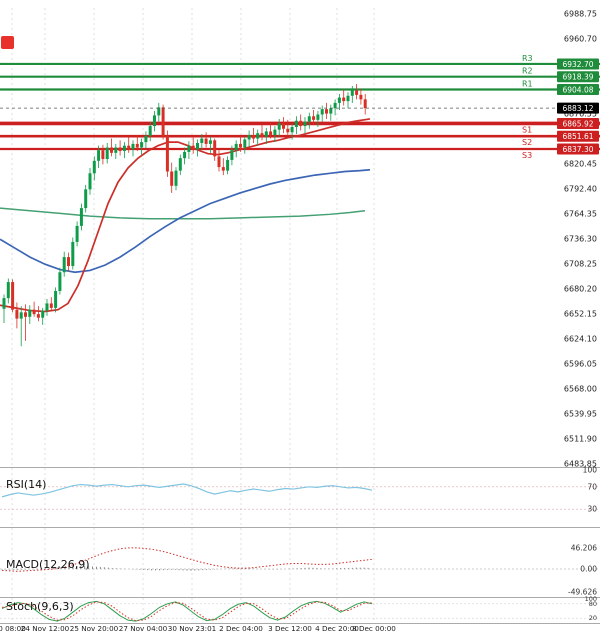 This screenshot has height=634, width=600. Describe the element at coordinates (580, 214) in the screenshot. I see `price-tick-label: 6764.35` at that location.